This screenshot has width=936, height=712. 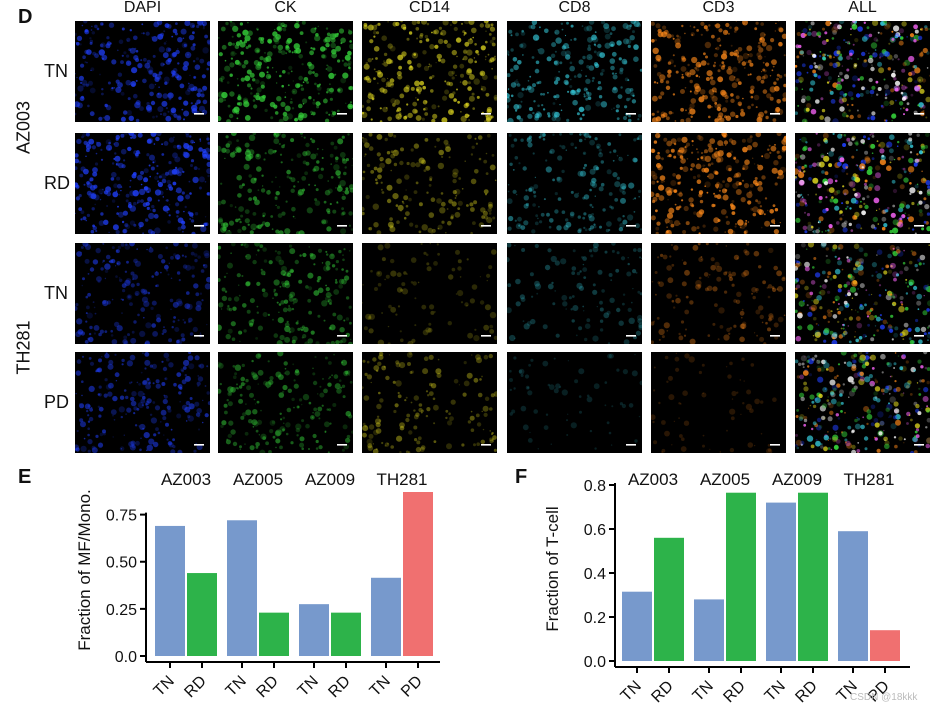 What do you see at coordinates (574, 71) in the screenshot?
I see `micrograph-az003-tn-cd8` at bounding box center [574, 71].